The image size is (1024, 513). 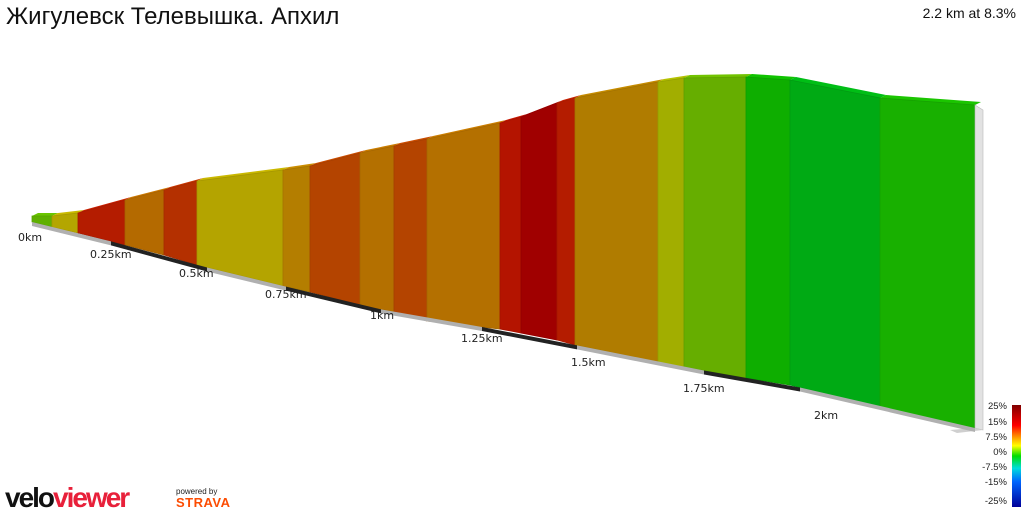 I want to click on legend-label: -15%, so click(x=995, y=482).